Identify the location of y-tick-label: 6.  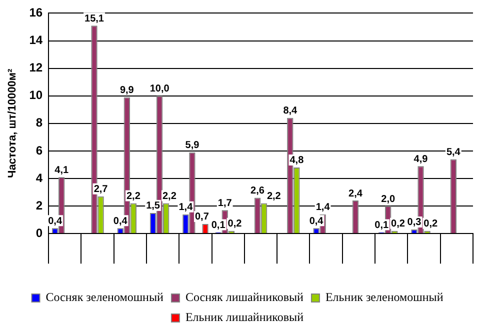
(39, 150).